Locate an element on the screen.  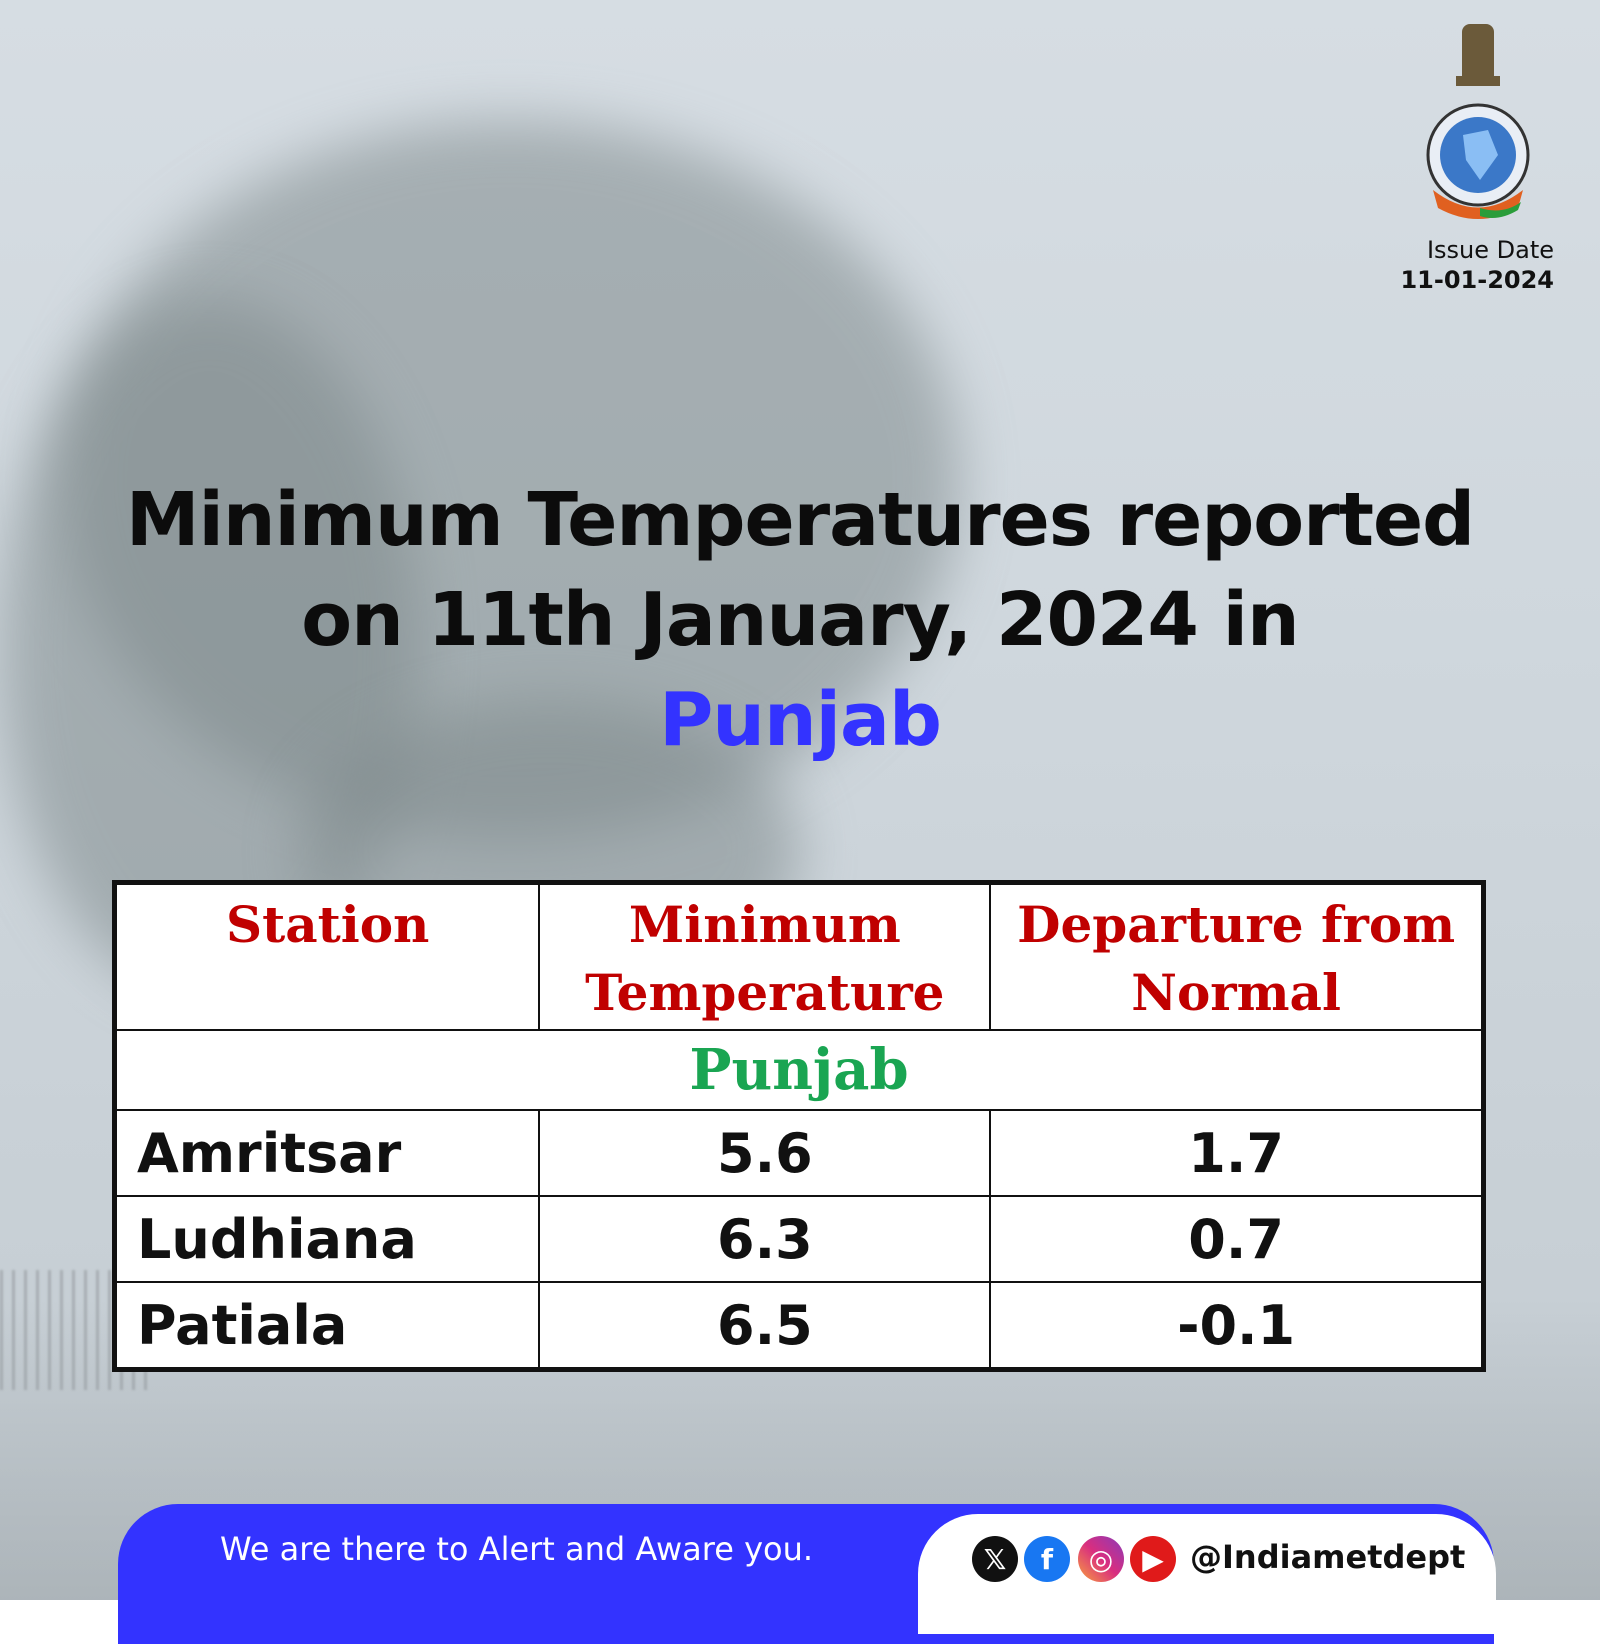
station-cell: Patiala is located at coordinates (327, 1325).